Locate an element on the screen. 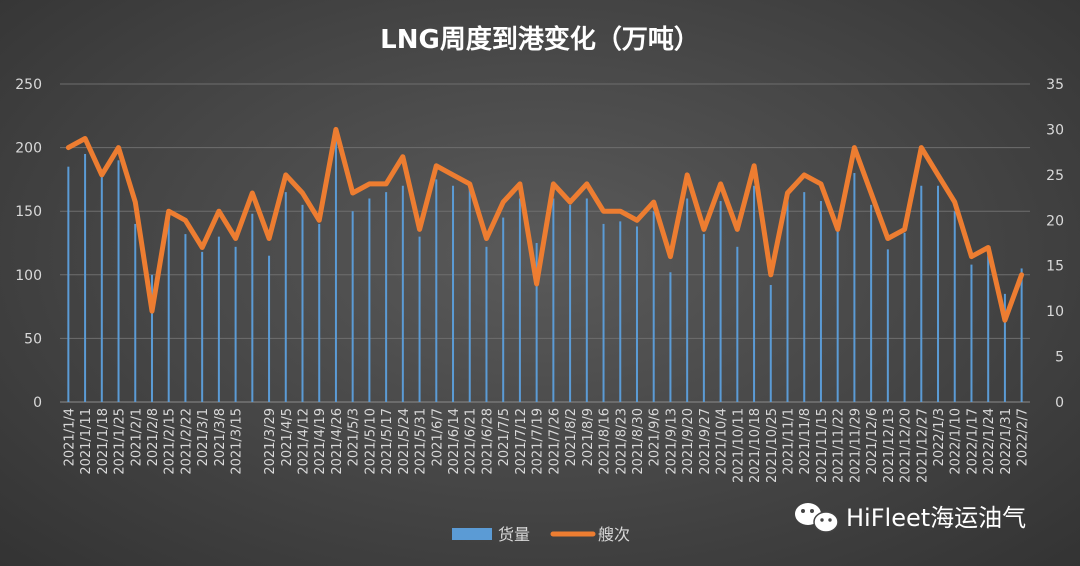 The height and width of the screenshot is (566, 1080). y-right-tick-label: 20 is located at coordinates (1055, 221).